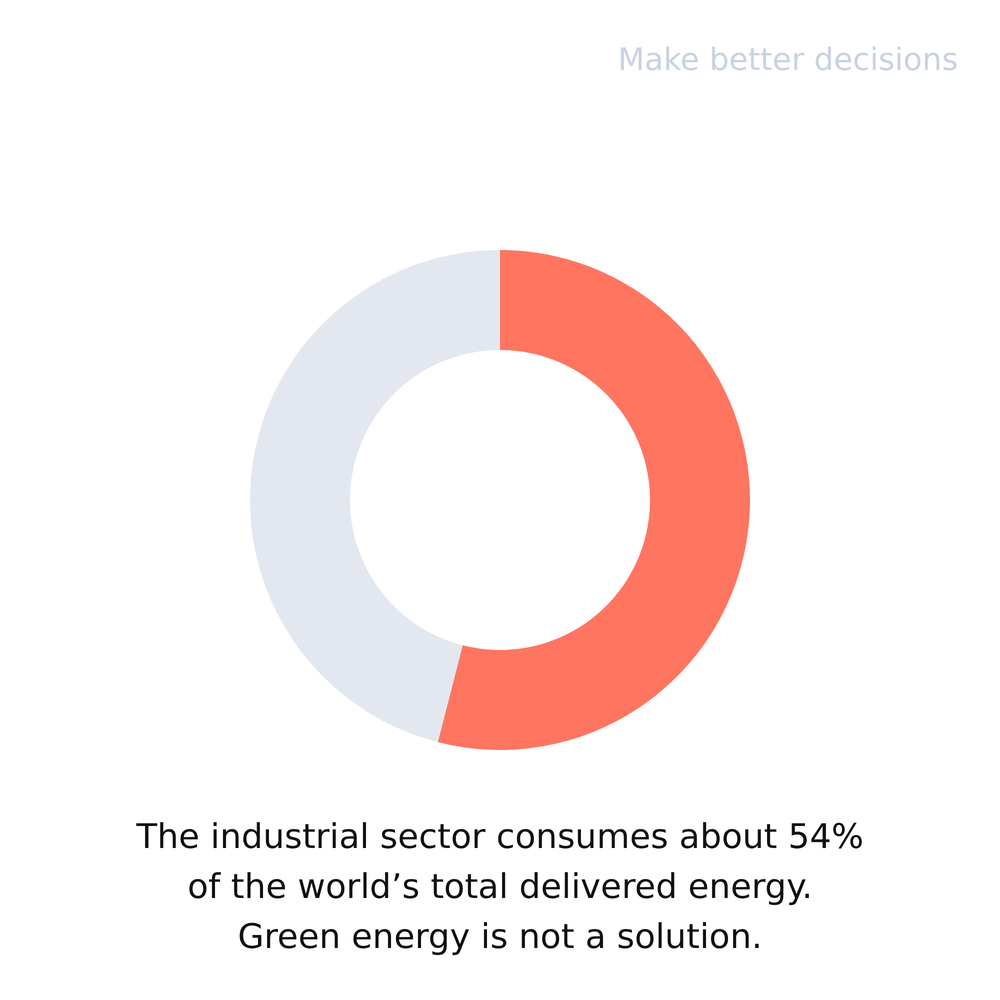  What do you see at coordinates (500, 937) in the screenshot?
I see `text: Green energy is not a solution.` at bounding box center [500, 937].